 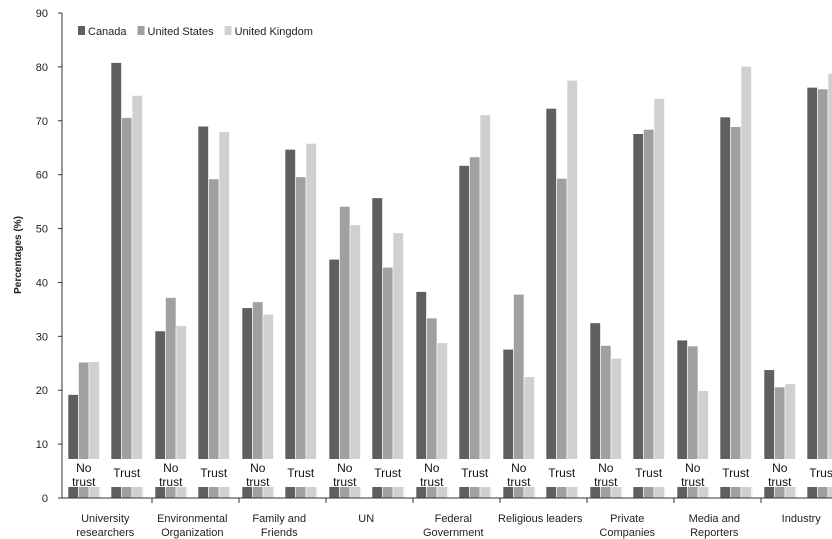 I want to click on legend-label: United Kingdom, so click(x=274, y=32).